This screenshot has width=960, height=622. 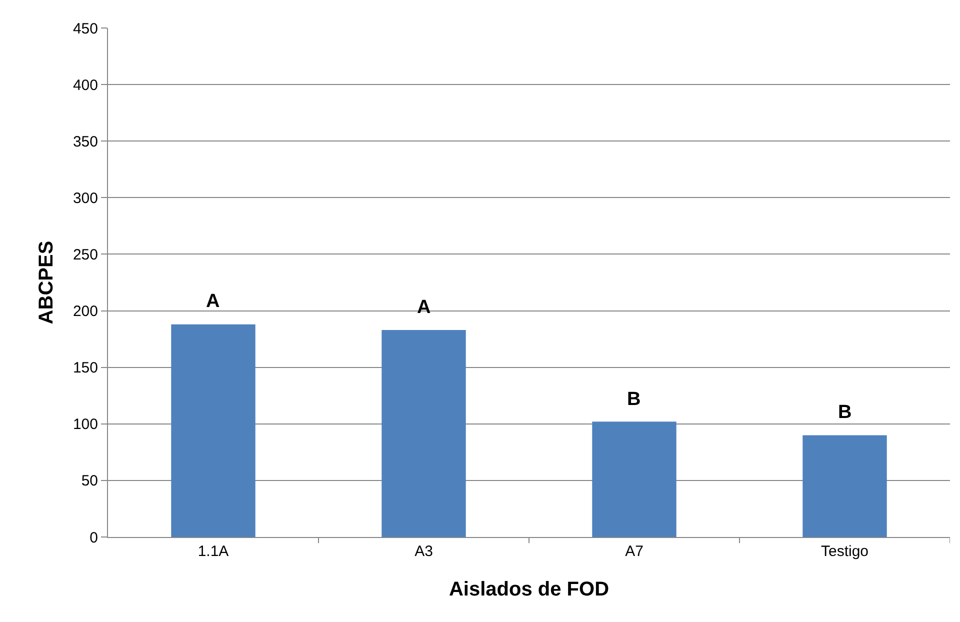 What do you see at coordinates (85, 368) in the screenshot?
I see `y-tick-label: 150` at bounding box center [85, 368].